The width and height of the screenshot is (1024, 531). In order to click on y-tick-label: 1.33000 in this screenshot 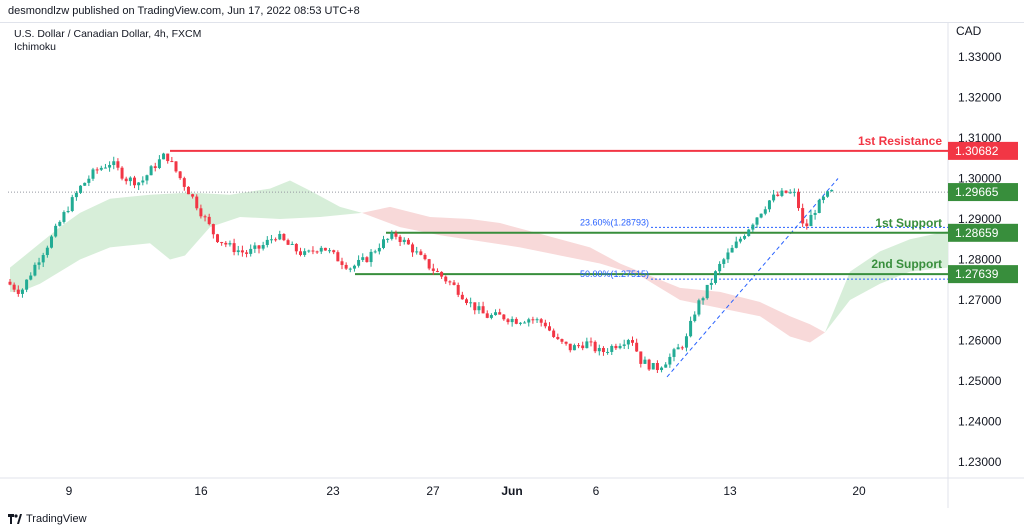, I will do `click(980, 57)`.